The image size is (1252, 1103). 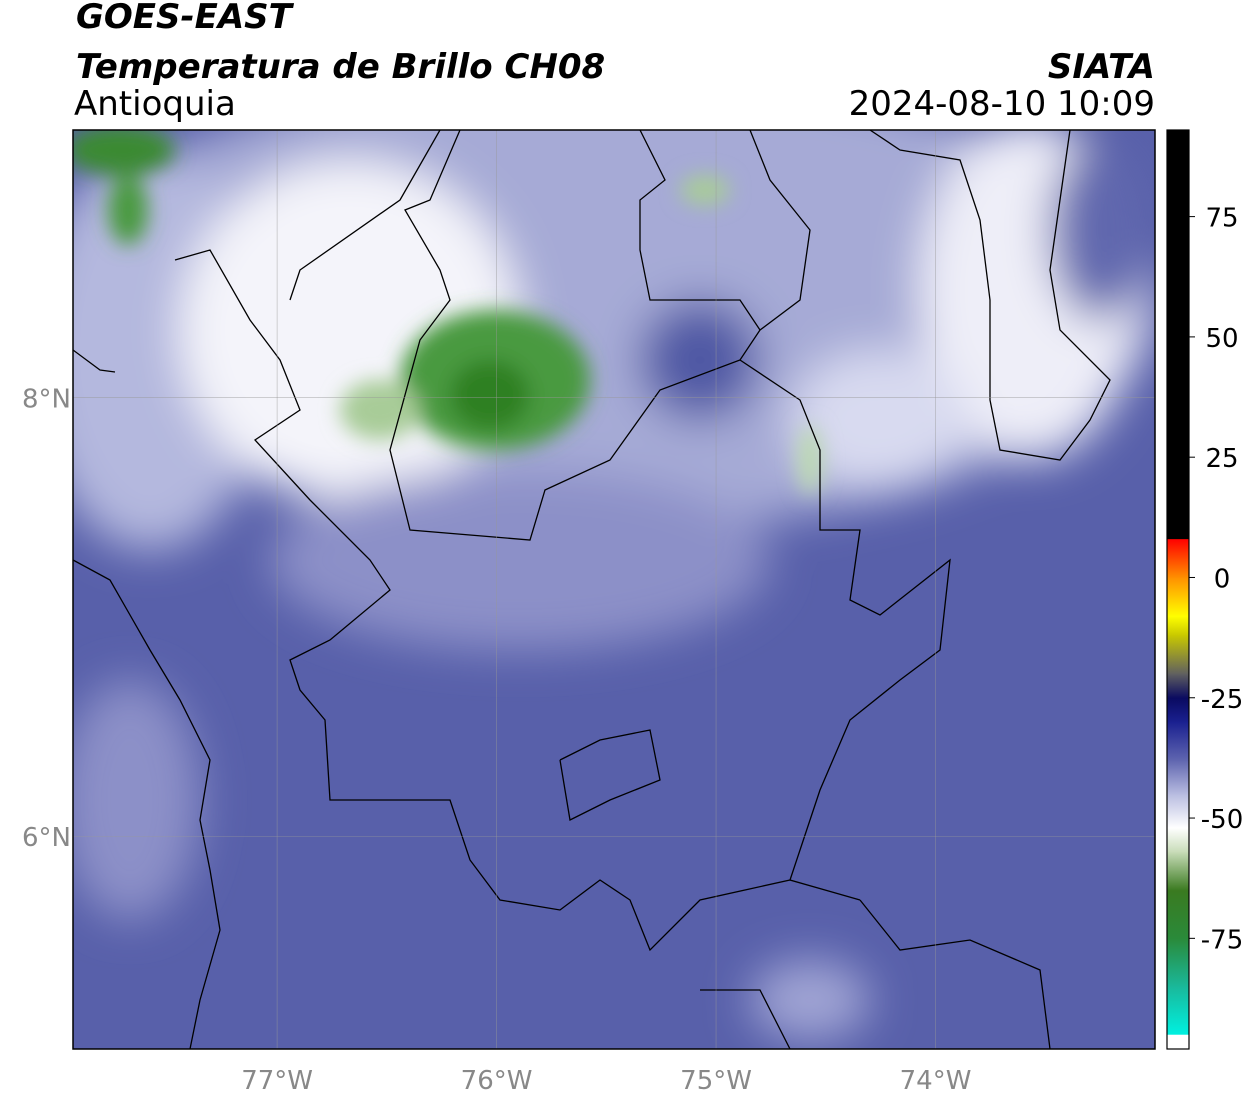 What do you see at coordinates (497, 1081) in the screenshot?
I see `x-tick-label: 76°W` at bounding box center [497, 1081].